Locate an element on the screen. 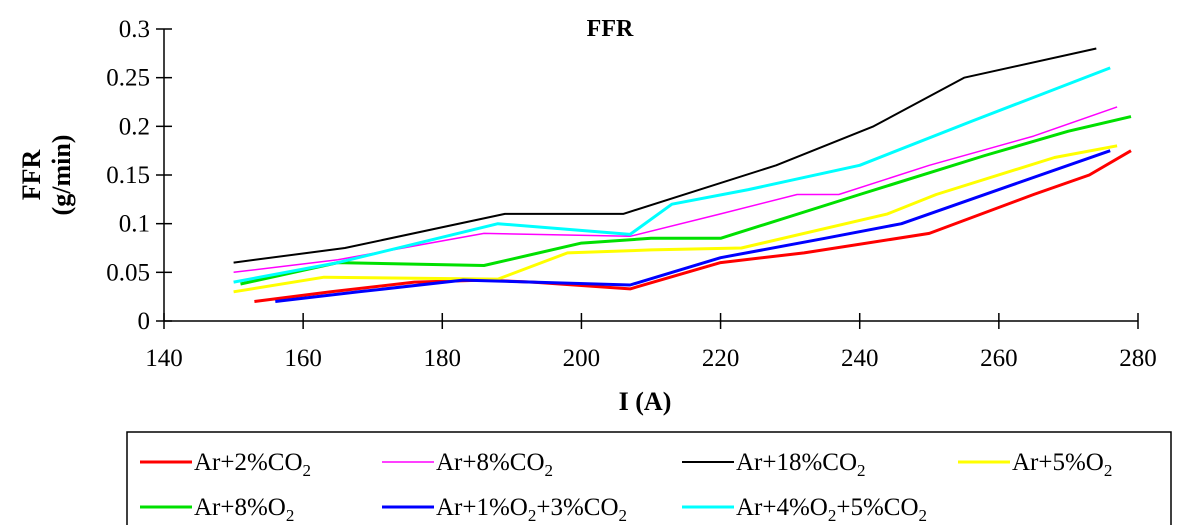 This screenshot has height=525, width=1178. x-tick-label: 200 is located at coordinates (582, 358).